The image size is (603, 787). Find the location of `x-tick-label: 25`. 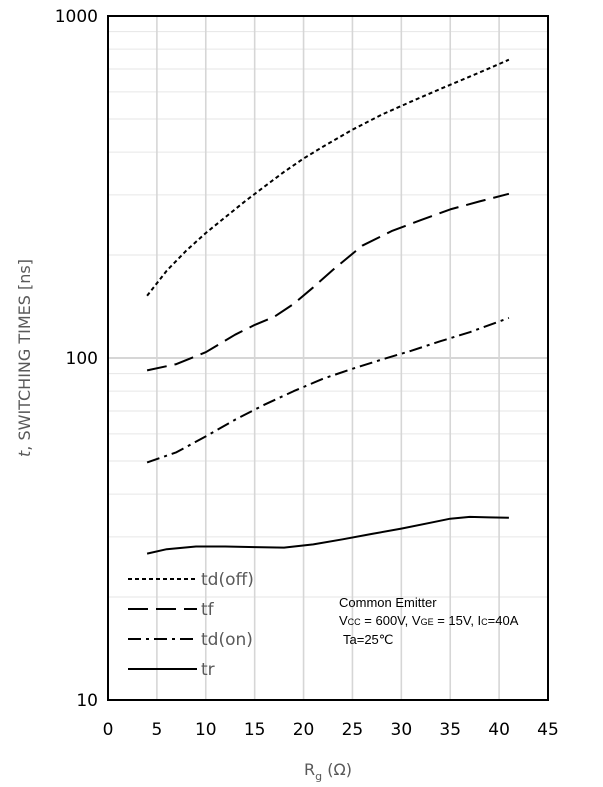

x-tick-label: 25 is located at coordinates (353, 730).